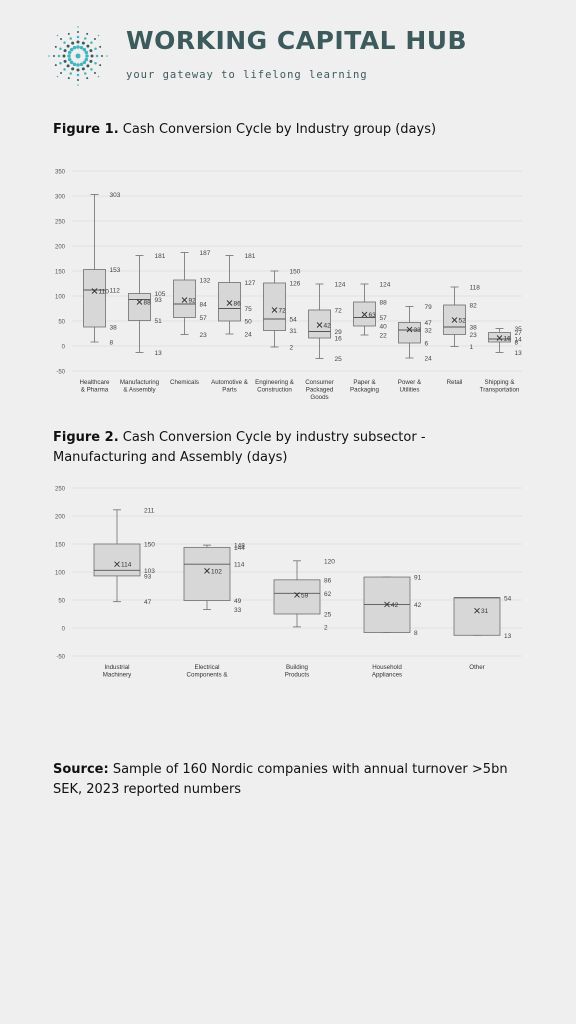  I want to click on value-label: 22, so click(384, 336).